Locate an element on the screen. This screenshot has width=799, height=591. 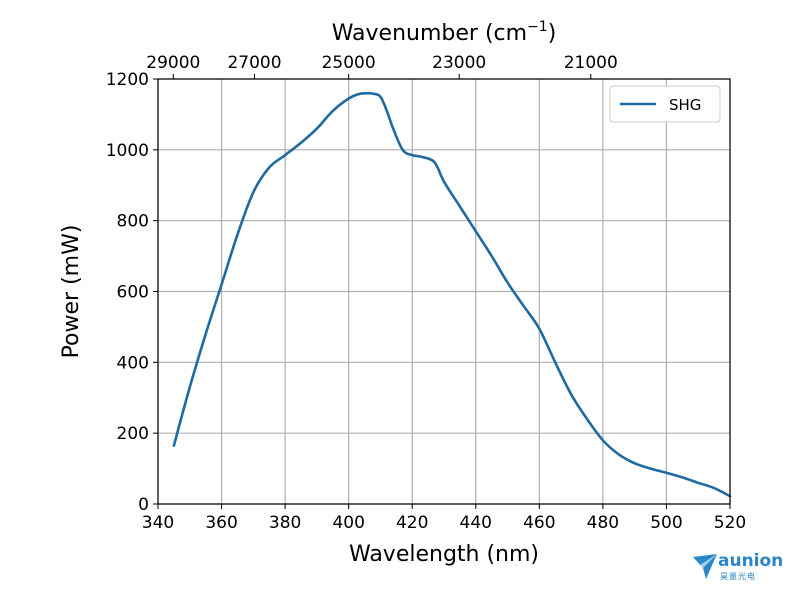
top-tick-label: 27000 is located at coordinates (254, 63).